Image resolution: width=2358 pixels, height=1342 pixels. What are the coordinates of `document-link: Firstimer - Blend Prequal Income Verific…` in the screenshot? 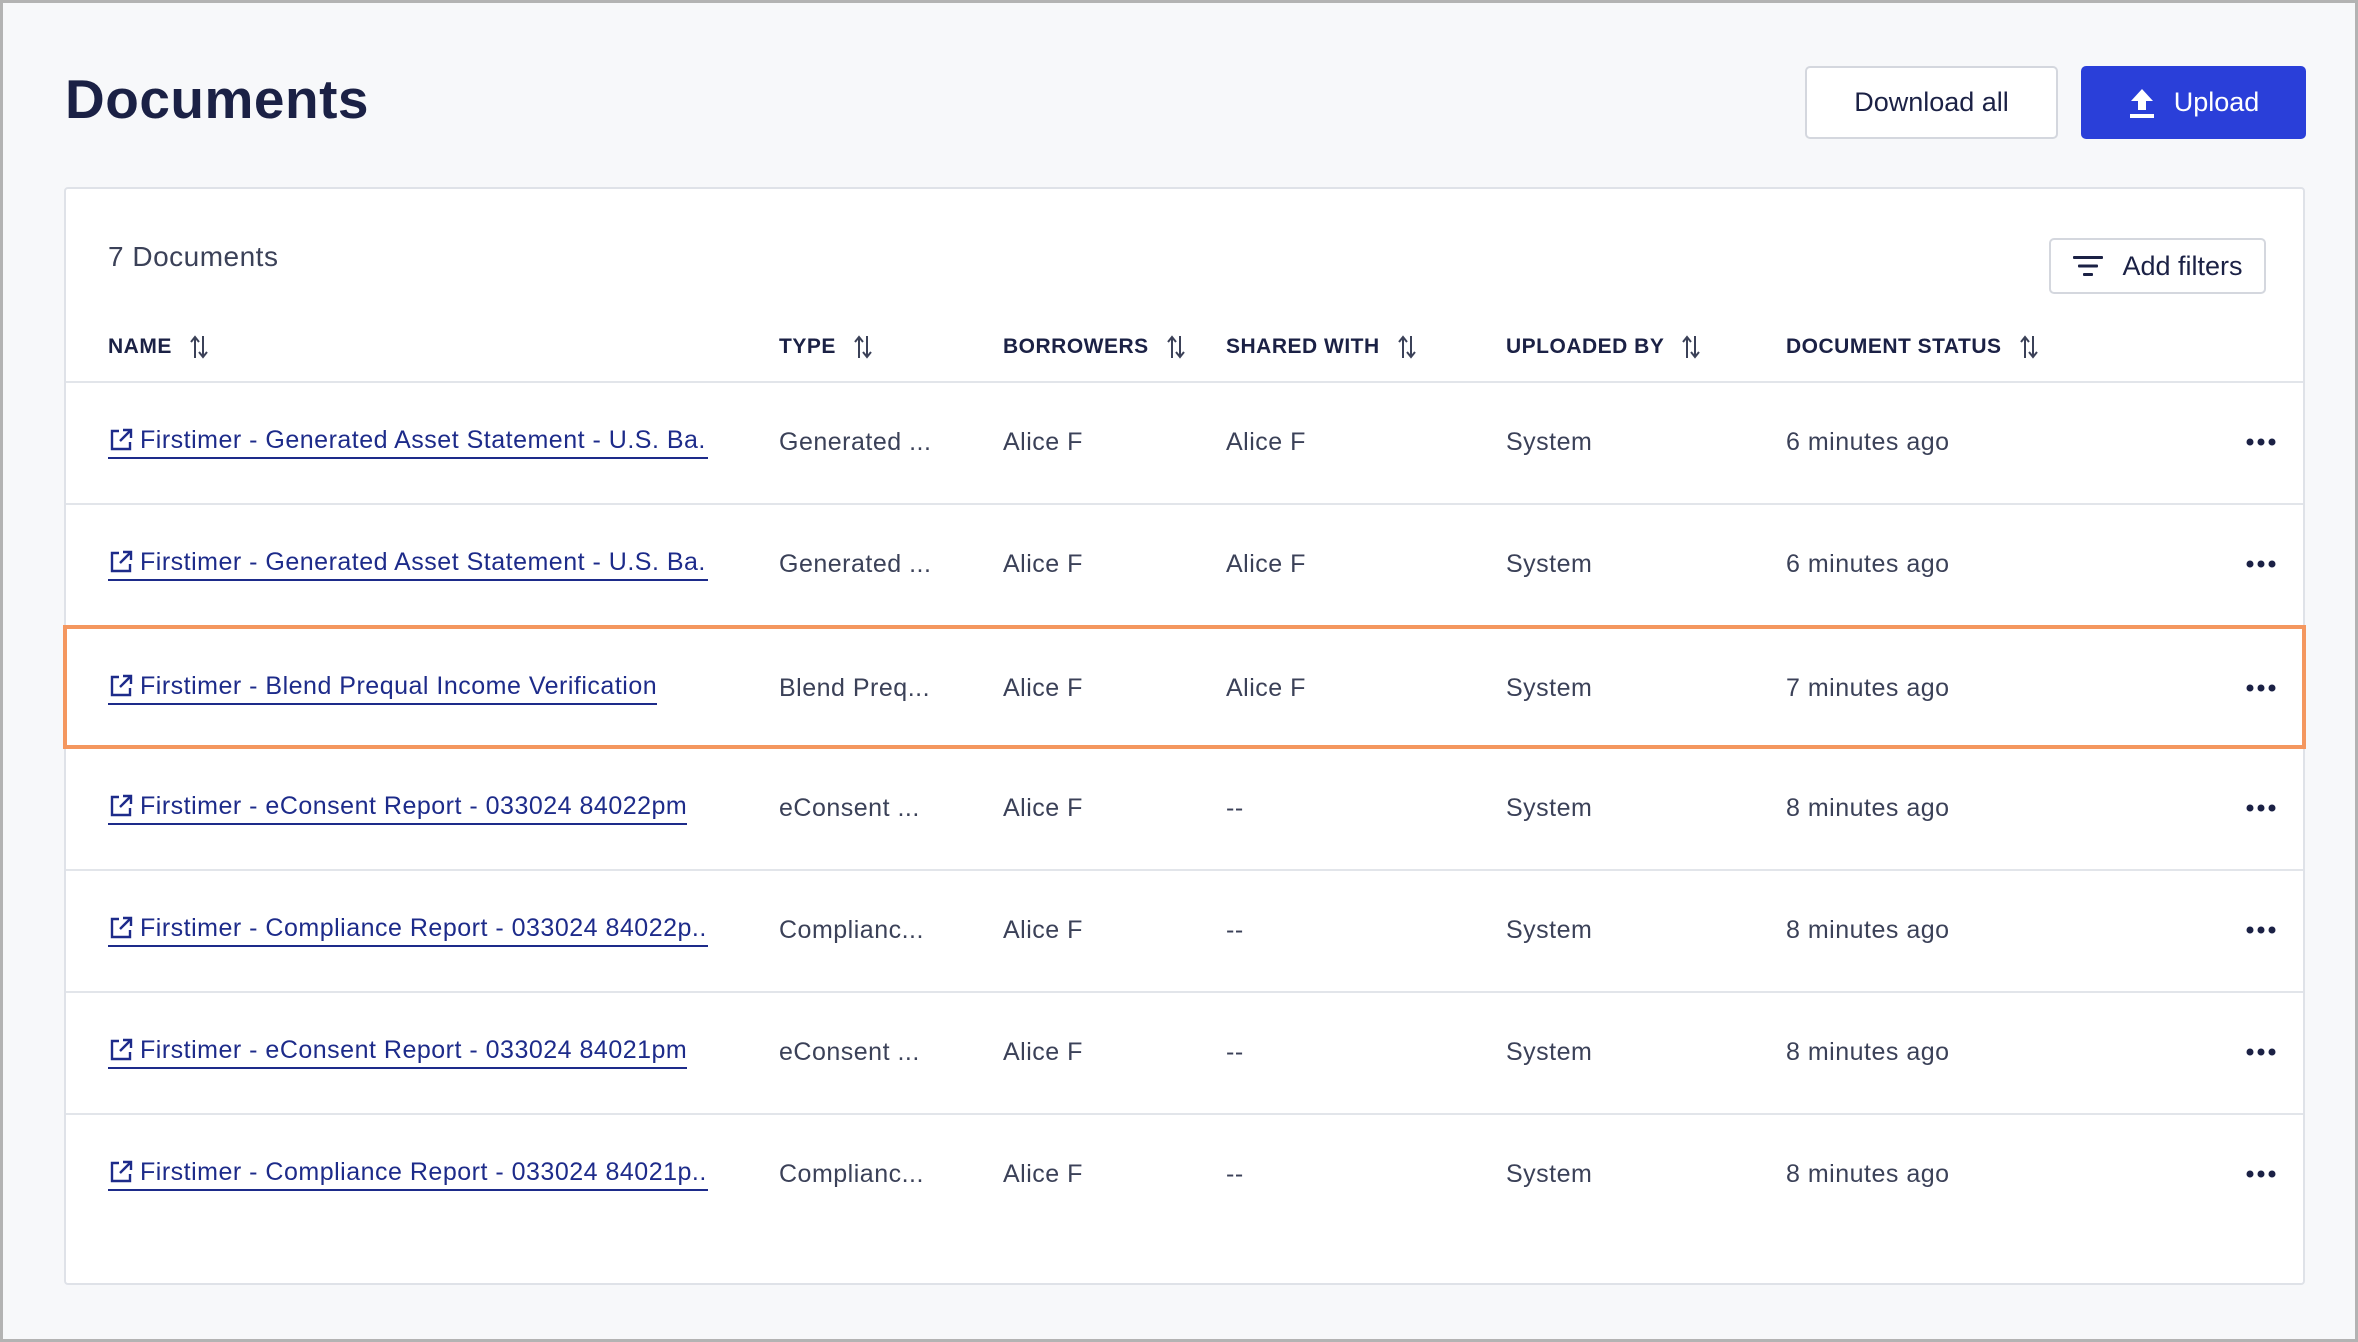 It's located at (383, 688).